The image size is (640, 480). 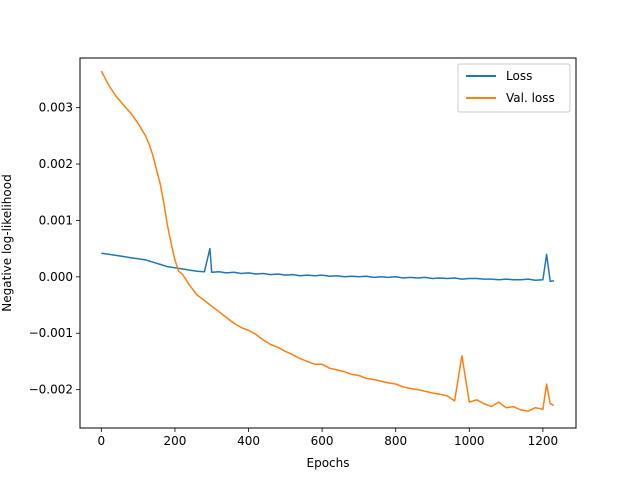 What do you see at coordinates (530, 98) in the screenshot?
I see `legend-label-val-loss: Val. loss` at bounding box center [530, 98].